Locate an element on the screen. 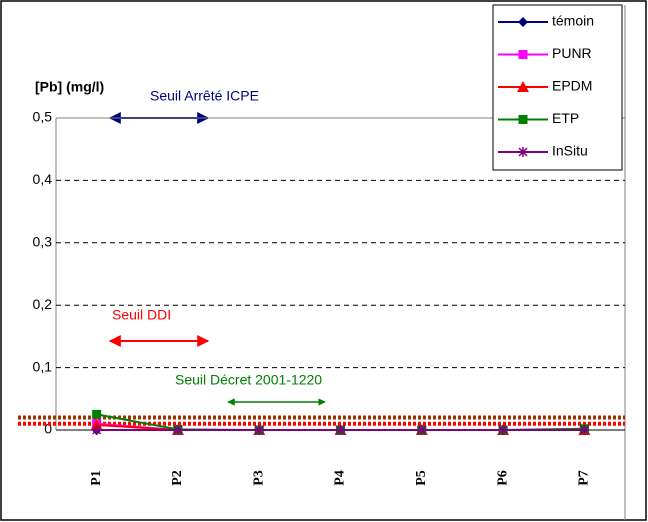 This screenshot has width=648, height=522. legend-label: EPDM is located at coordinates (572, 86).